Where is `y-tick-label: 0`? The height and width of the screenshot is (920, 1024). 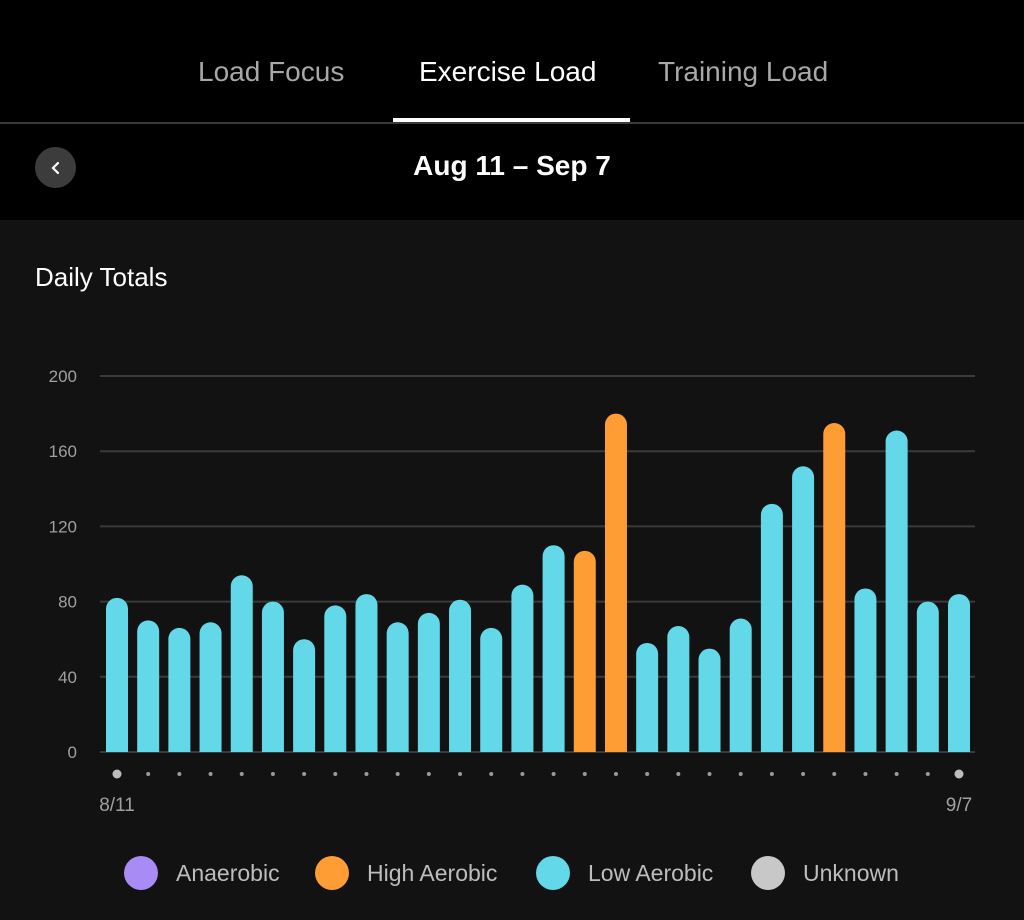
y-tick-label: 0 is located at coordinates (72, 752).